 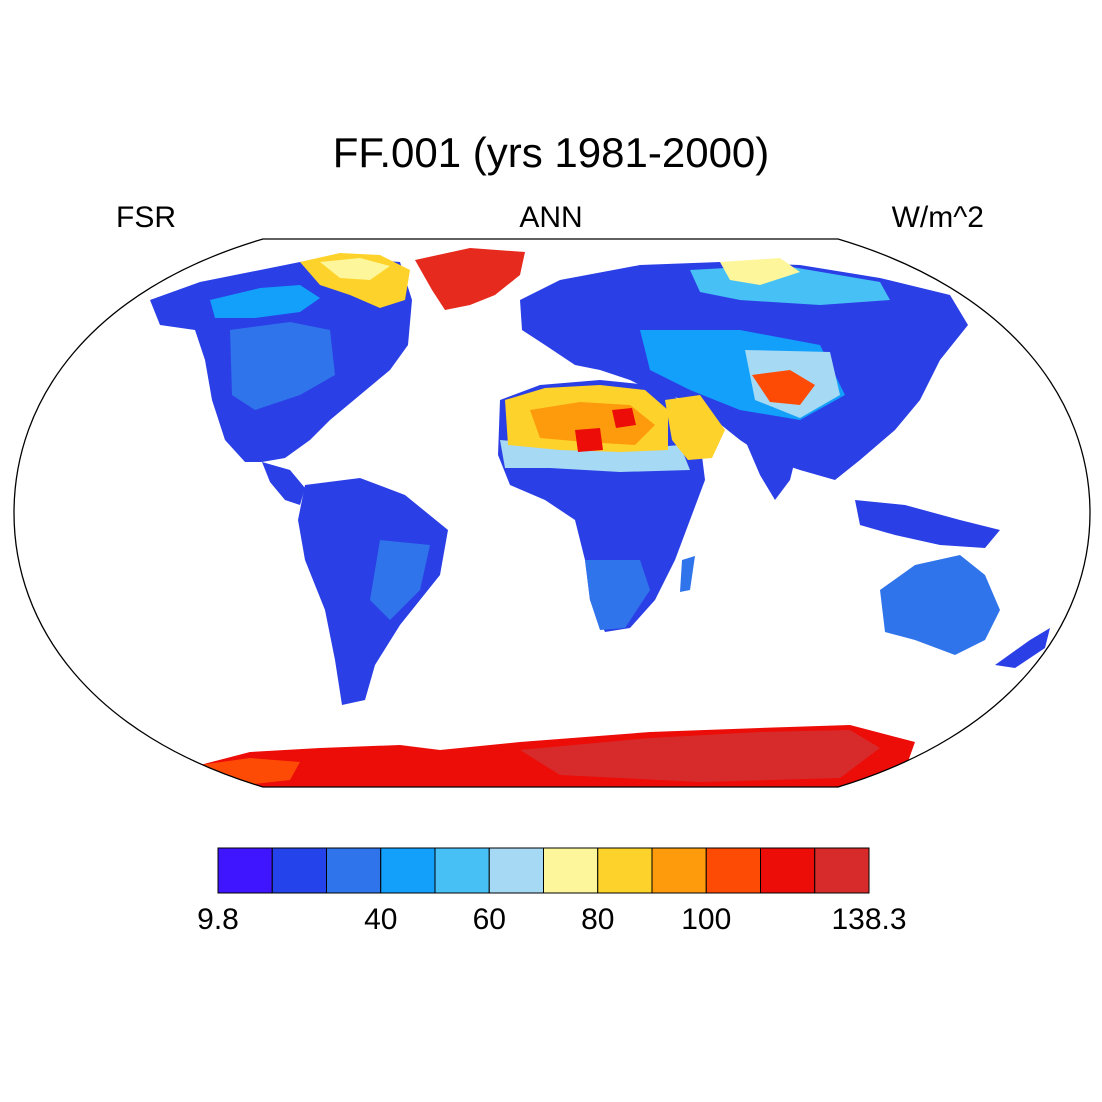 What do you see at coordinates (283, 483) in the screenshot?
I see `land-central-america` at bounding box center [283, 483].